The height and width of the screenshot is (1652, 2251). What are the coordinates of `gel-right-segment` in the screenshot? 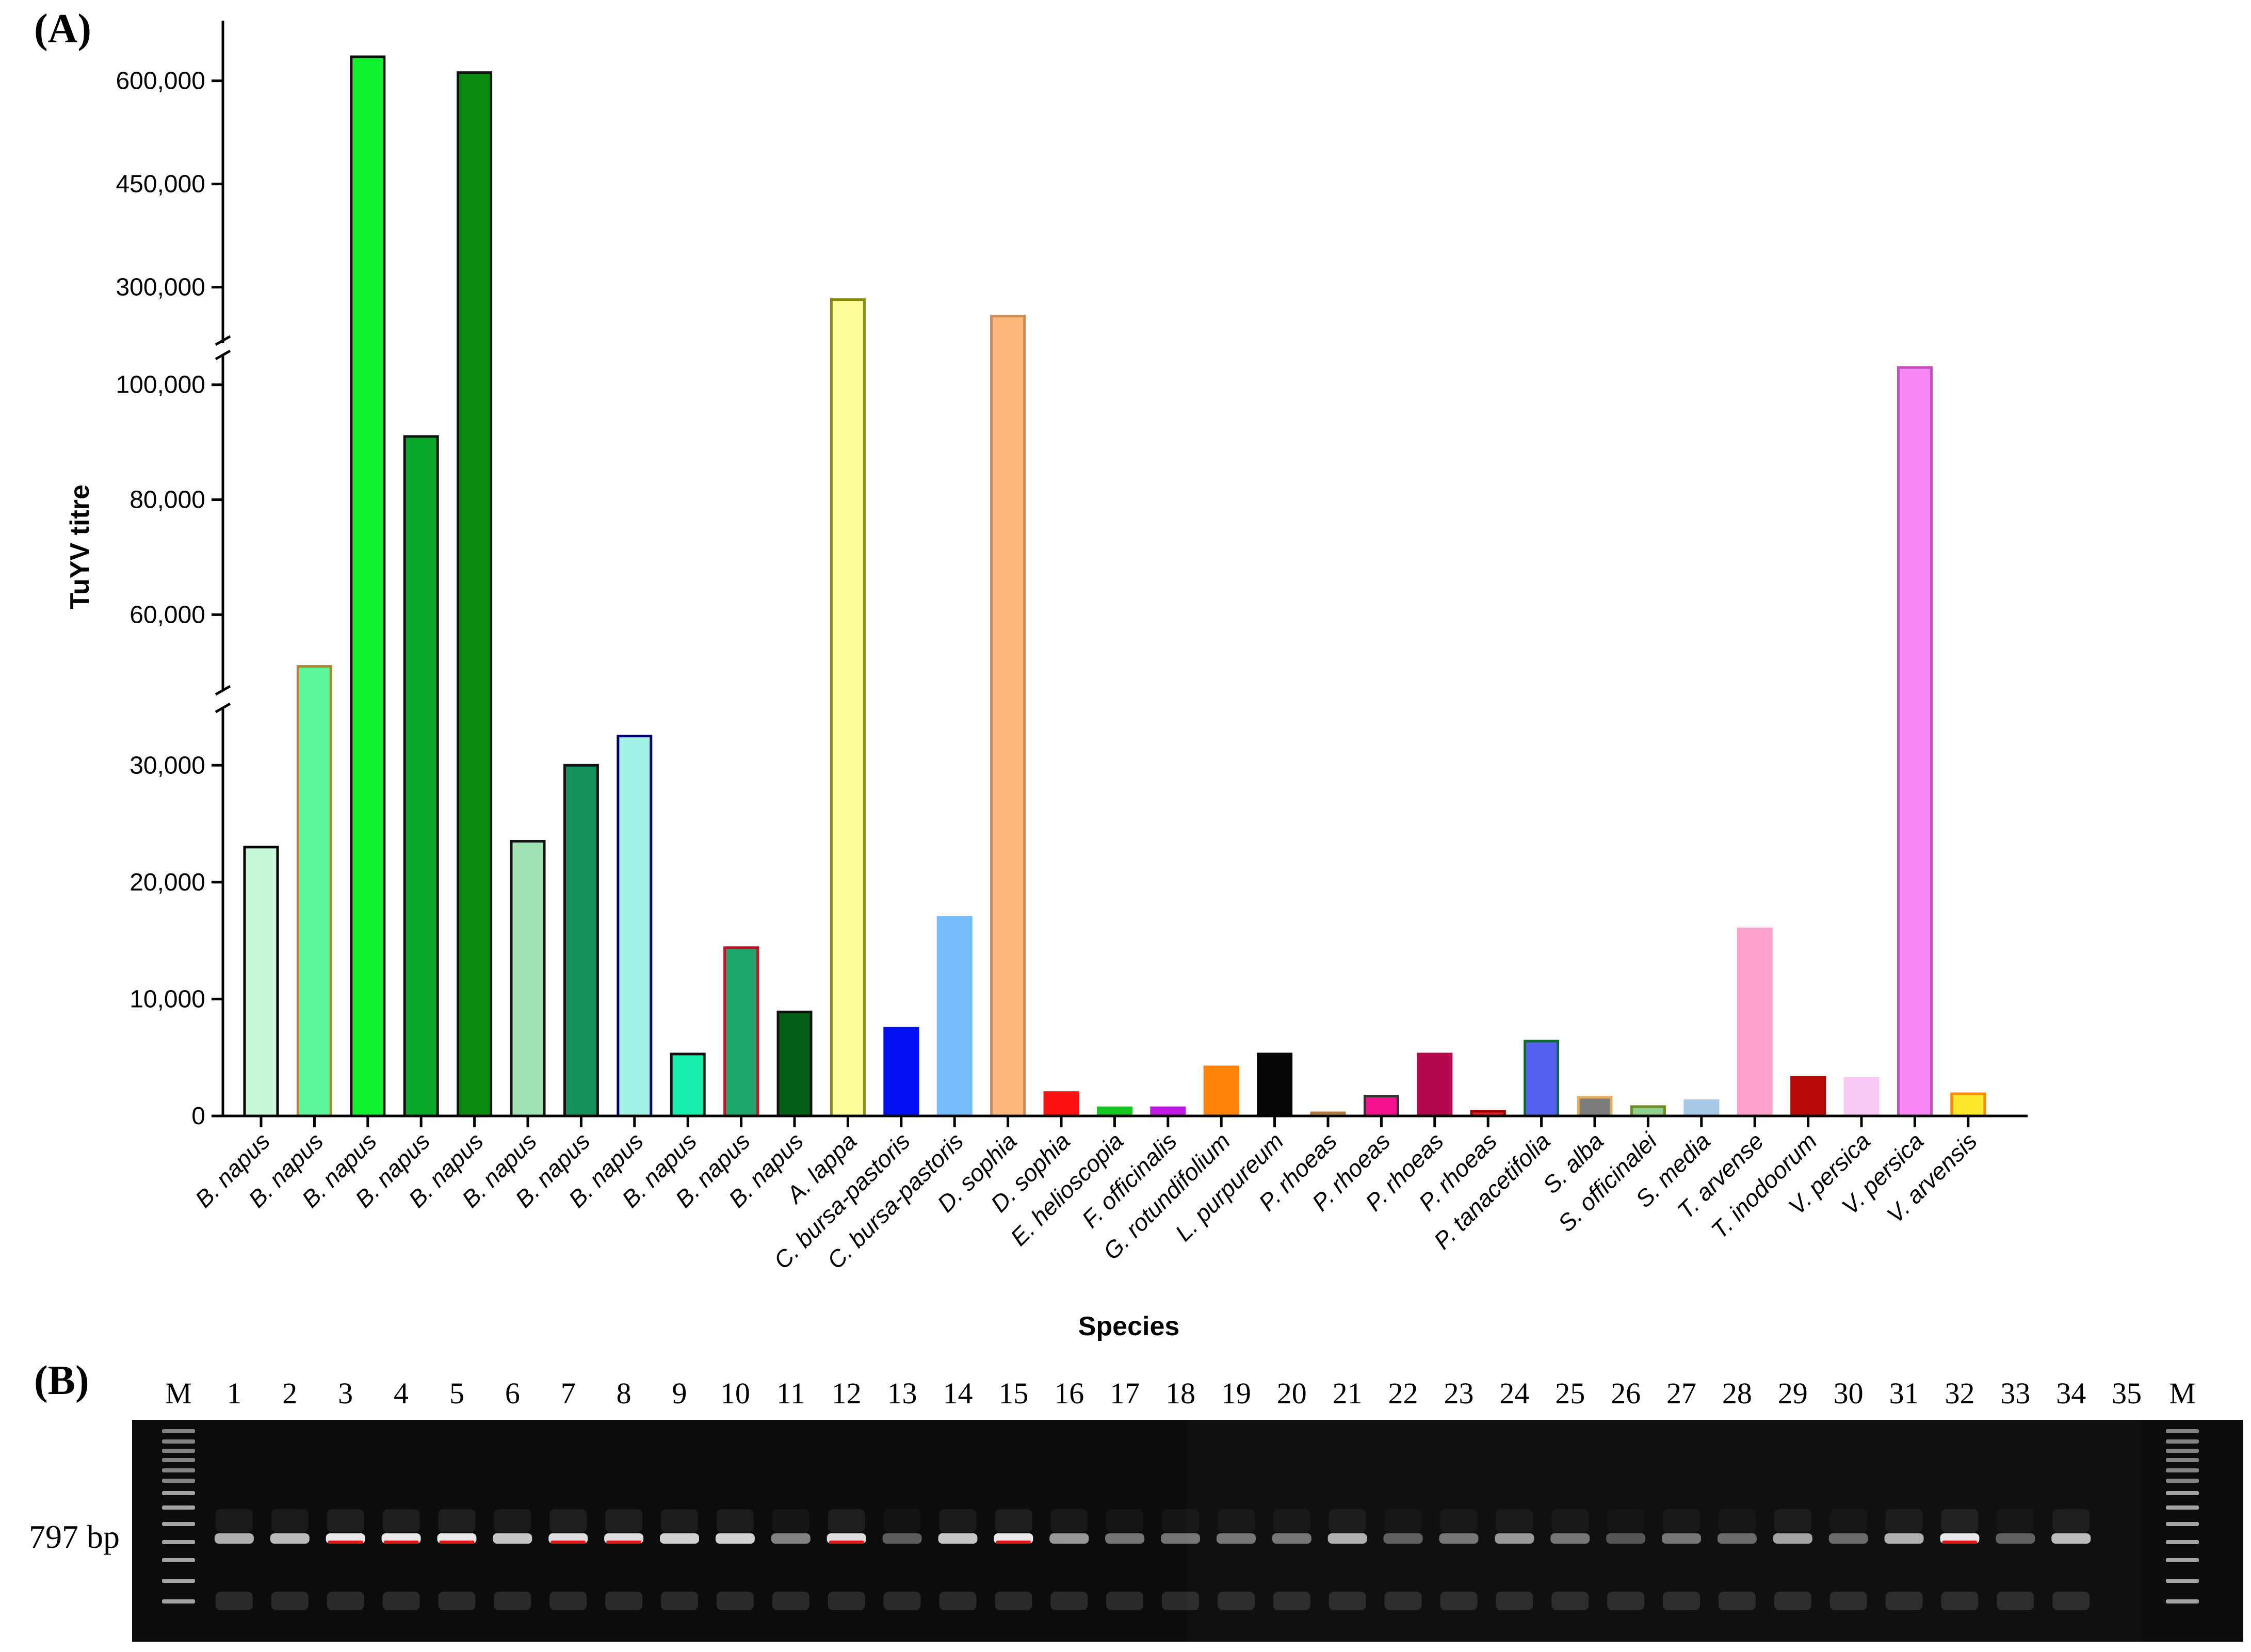 It's located at (1664, 1531).